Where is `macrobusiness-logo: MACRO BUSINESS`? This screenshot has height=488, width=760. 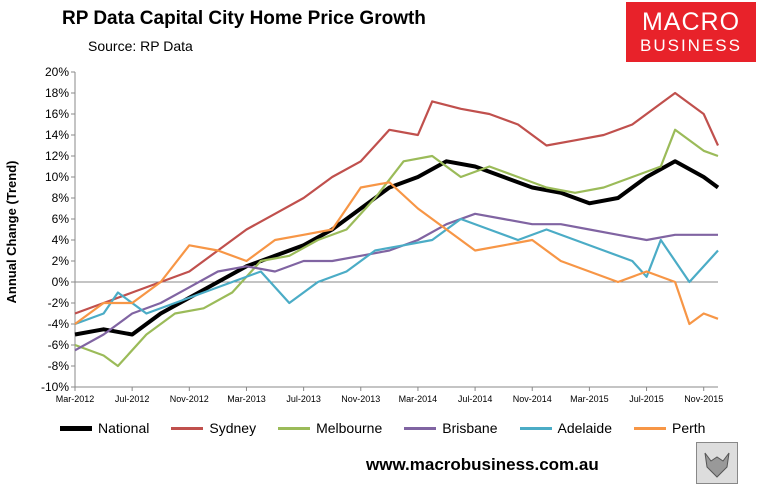
macrobusiness-logo: MACRO BUSINESS is located at coordinates (691, 32).